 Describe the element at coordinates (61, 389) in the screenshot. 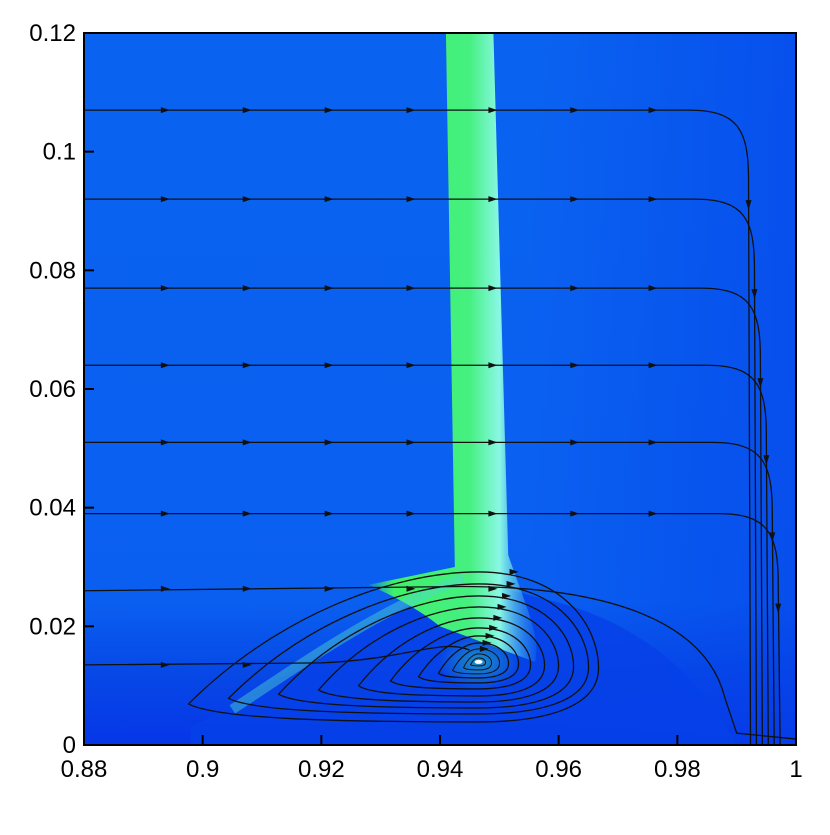

I see `y-axis: 0 0.02 0.04 0.06 0.08 0.1 0.12` at that location.